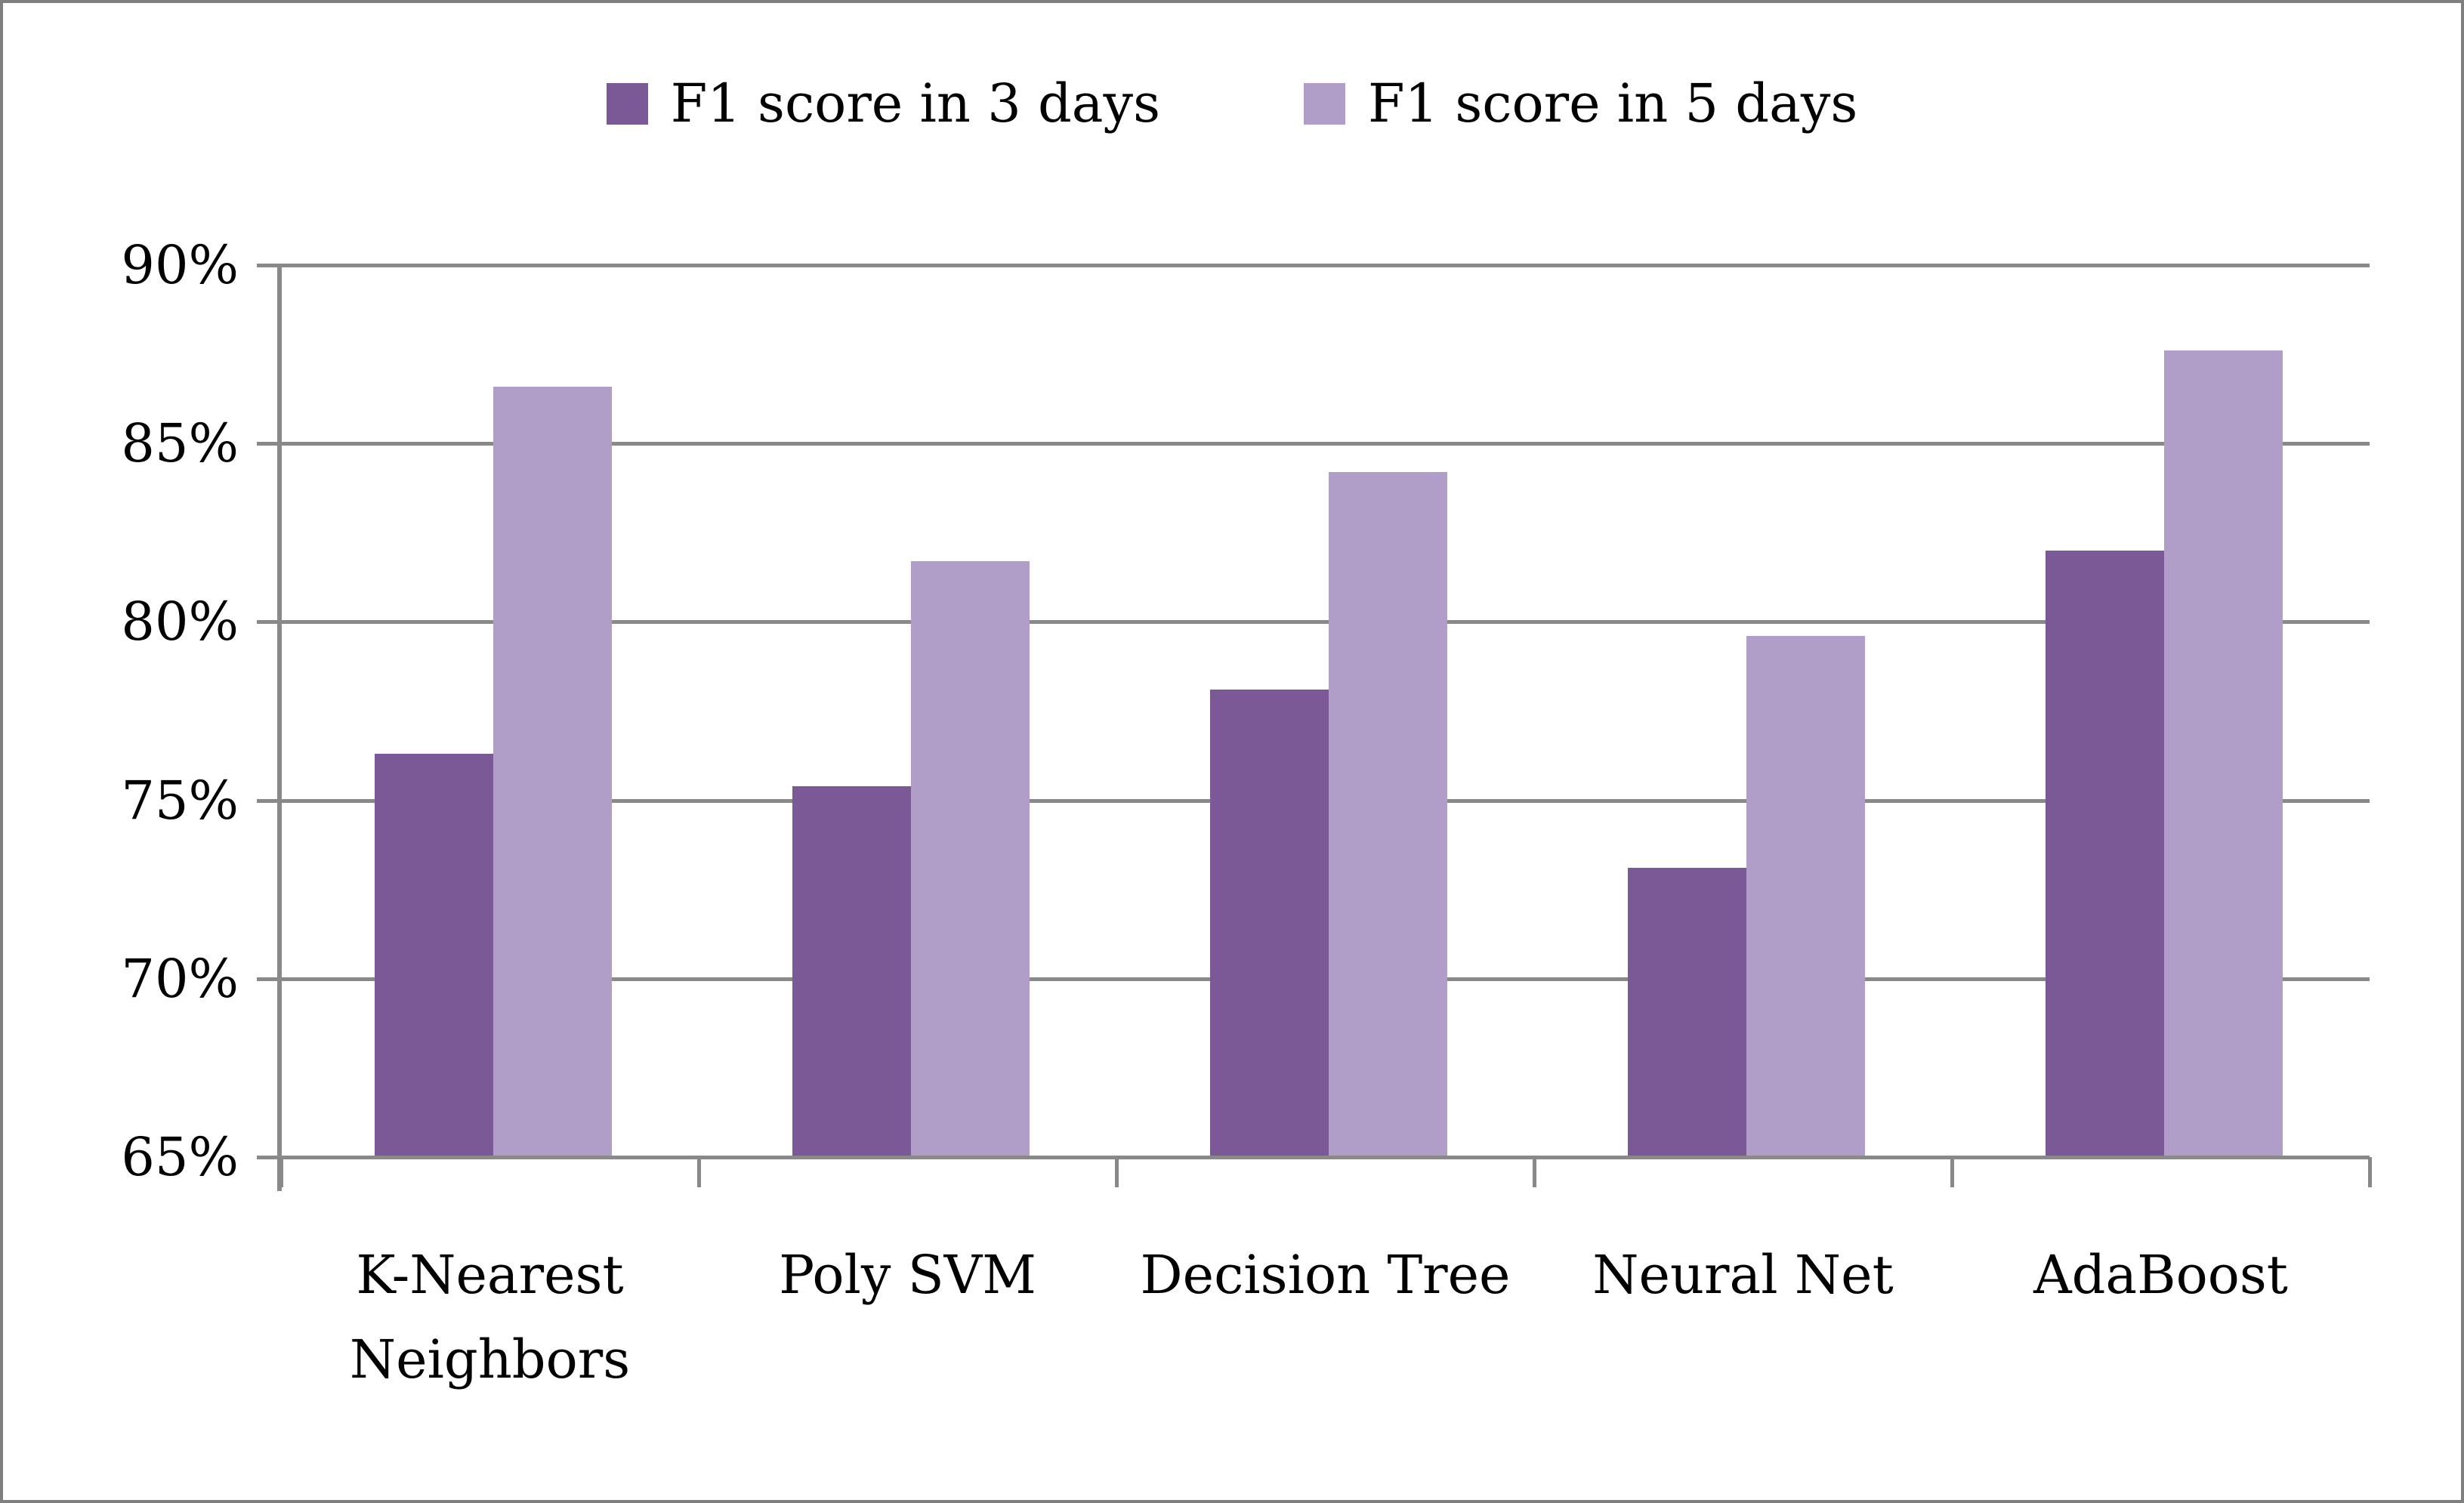 The height and width of the screenshot is (1503, 2464). Describe the element at coordinates (2161, 1275) in the screenshot. I see `x-axis-category-label-5: AdaBoost` at that location.